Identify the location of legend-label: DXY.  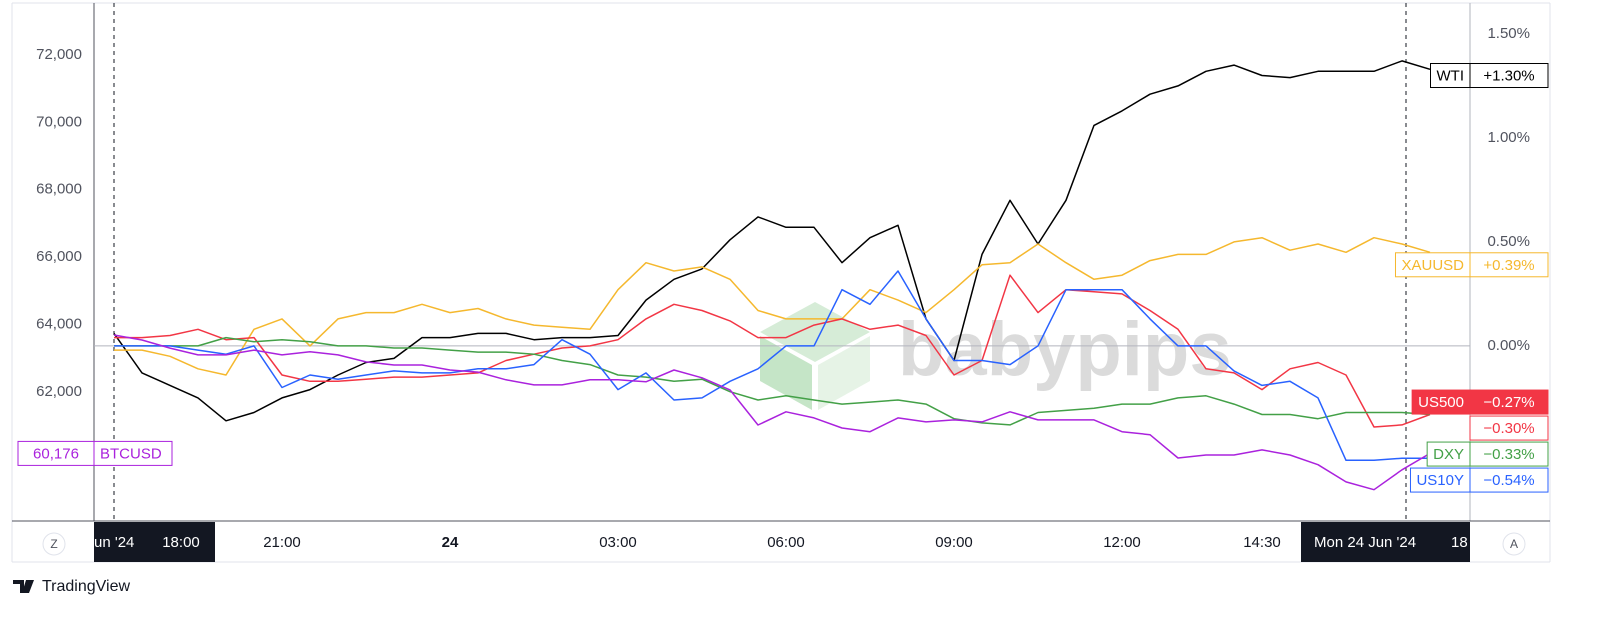
(1448, 454).